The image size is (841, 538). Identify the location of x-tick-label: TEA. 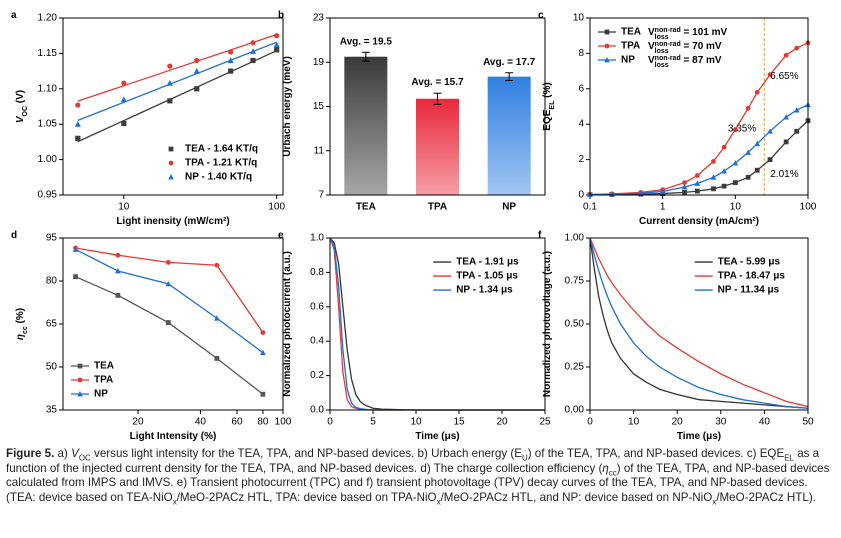
(366, 207).